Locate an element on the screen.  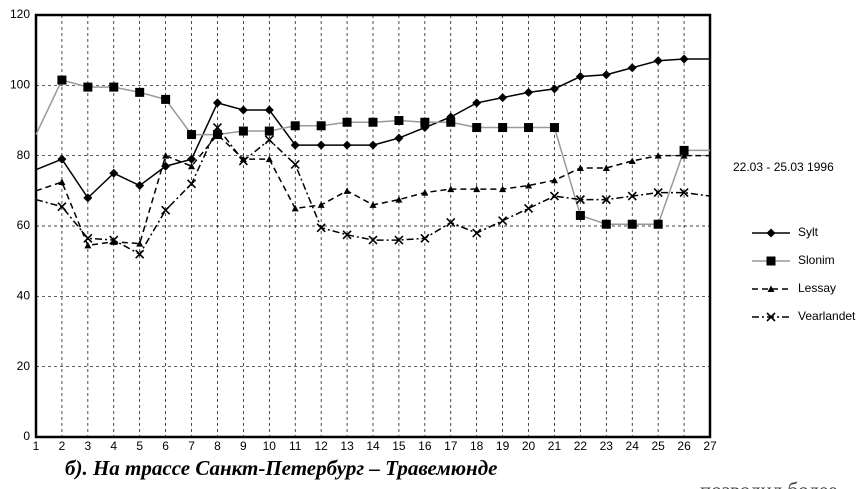
x-tick-label: 2 is located at coordinates (62, 446).